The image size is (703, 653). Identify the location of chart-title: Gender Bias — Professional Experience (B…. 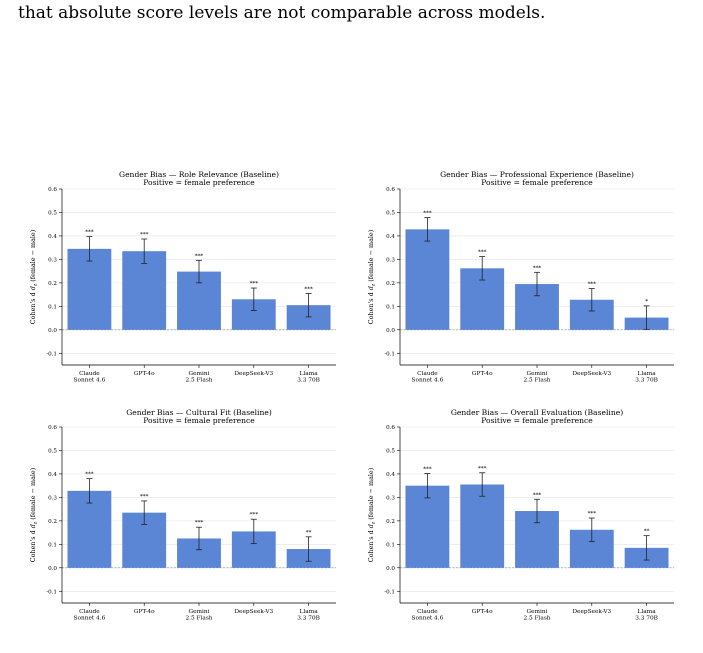
(537, 174).